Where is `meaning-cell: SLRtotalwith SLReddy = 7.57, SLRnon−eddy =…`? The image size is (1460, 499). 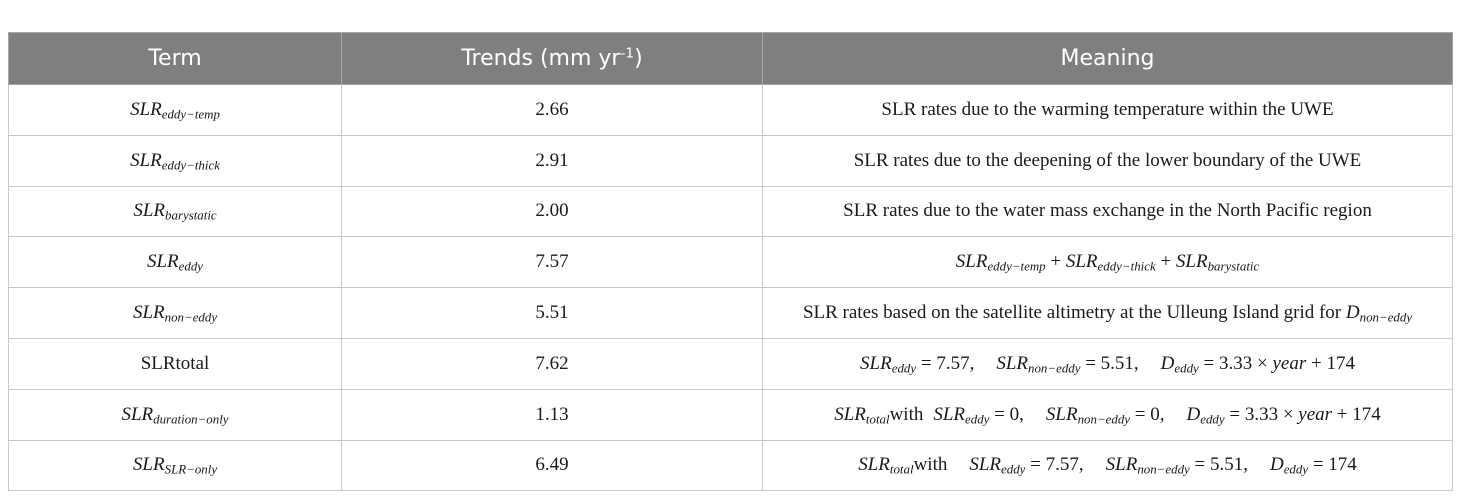 meaning-cell: SLRtotalwith SLReddy = 7.57, SLRnon−eddy =… is located at coordinates (1107, 465).